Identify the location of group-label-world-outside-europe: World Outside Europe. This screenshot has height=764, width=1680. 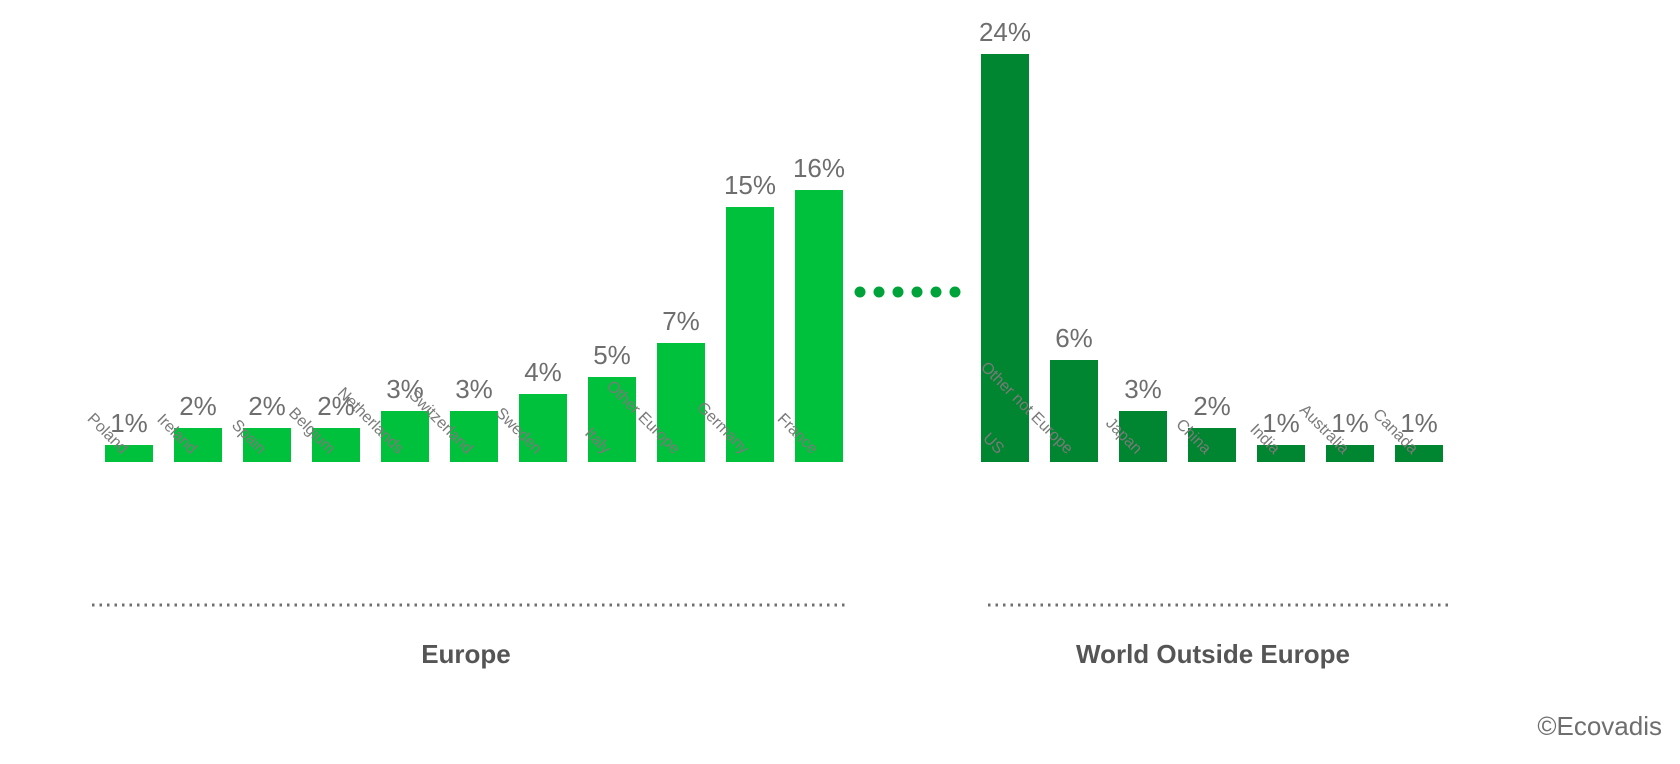
(1213, 654).